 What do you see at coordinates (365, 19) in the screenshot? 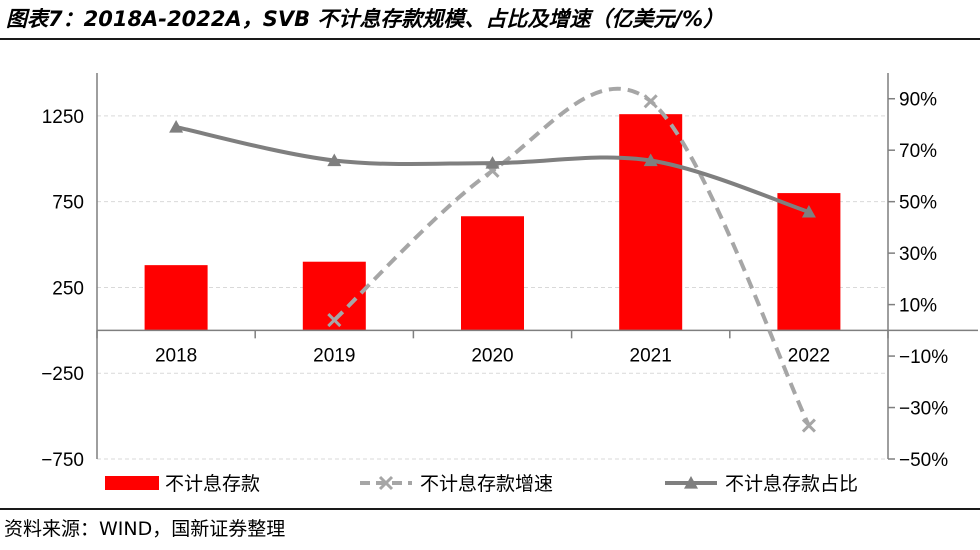
I see `chart-title: 图表7：2018A-2022A，SVB 不计息存款规模、占比及增速（亿美元/%）` at bounding box center [365, 19].